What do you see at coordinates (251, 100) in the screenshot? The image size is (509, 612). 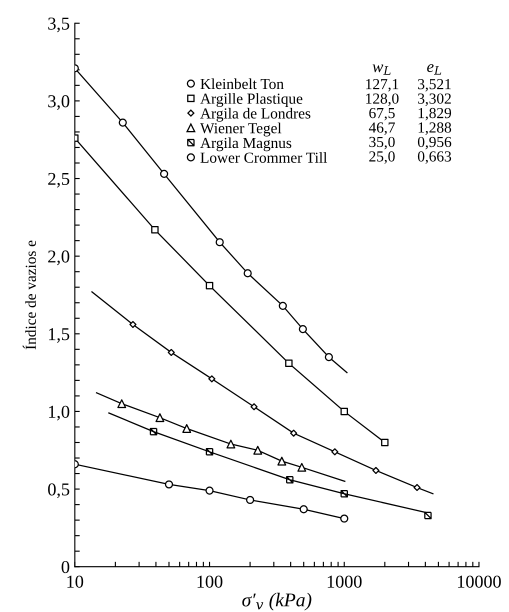 I see `legend-label: Argille Plastique` at bounding box center [251, 100].